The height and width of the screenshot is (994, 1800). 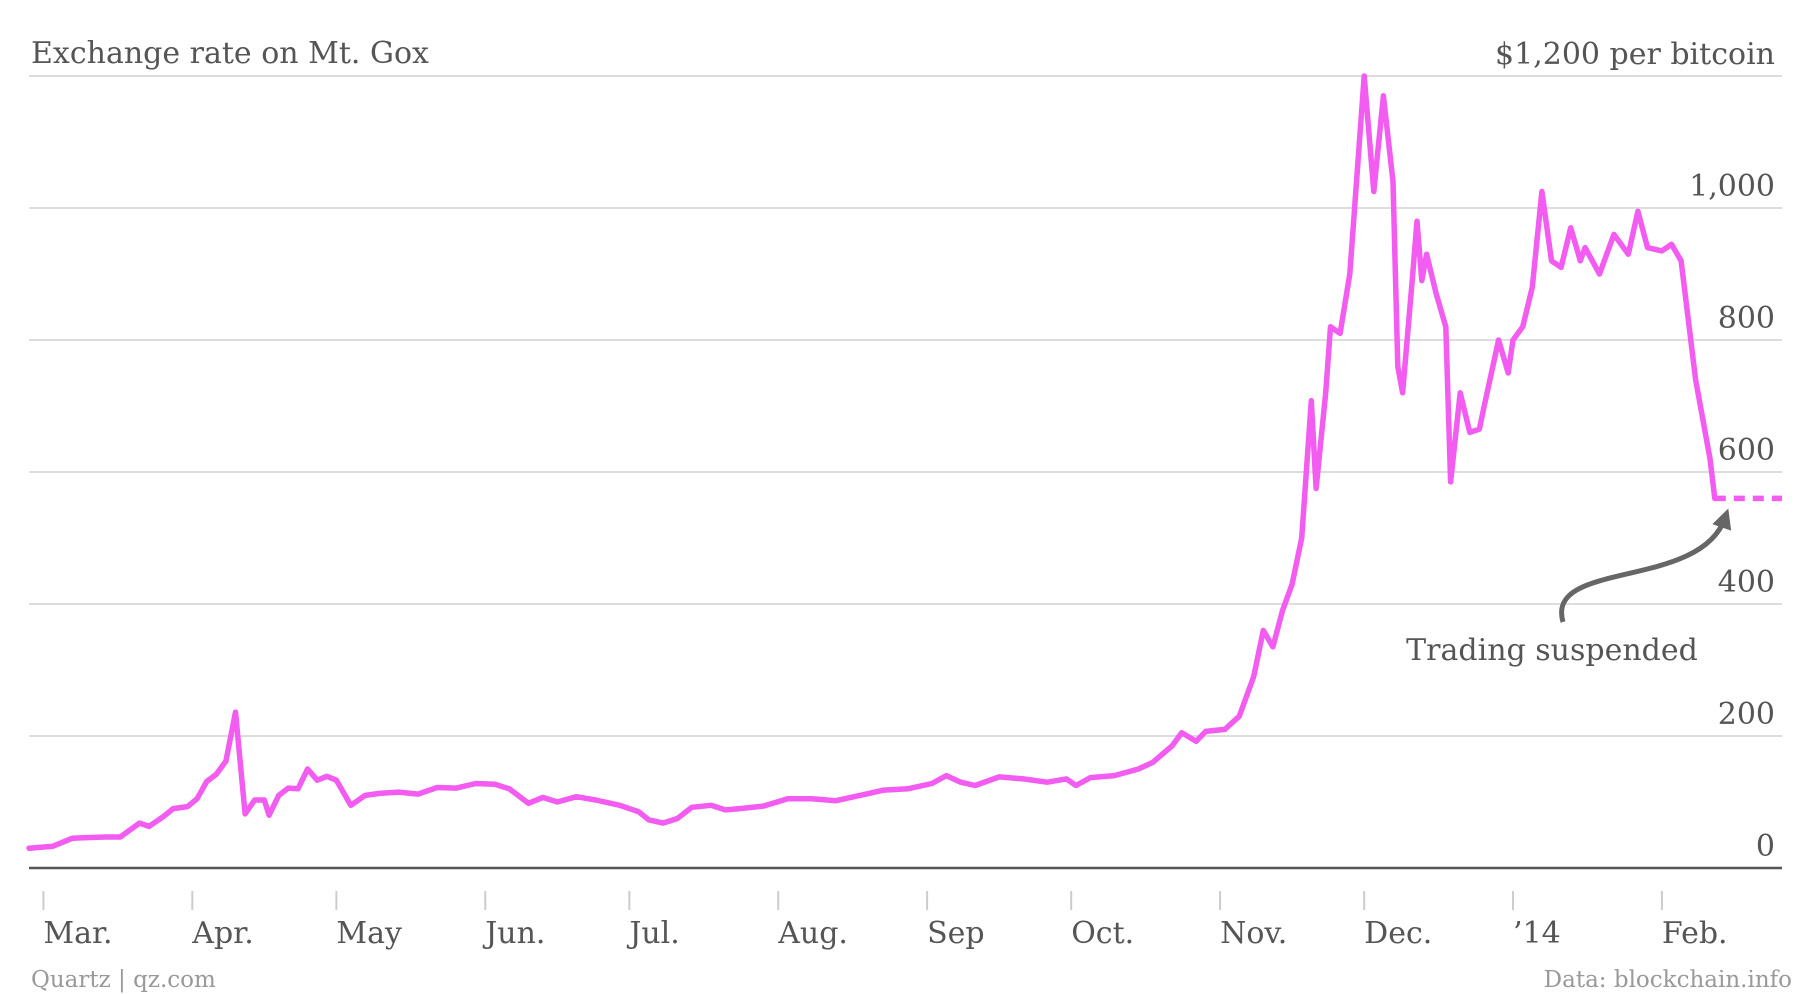 What do you see at coordinates (230, 53) in the screenshot?
I see `chart-title: Exchange rate on Mt. Gox` at bounding box center [230, 53].